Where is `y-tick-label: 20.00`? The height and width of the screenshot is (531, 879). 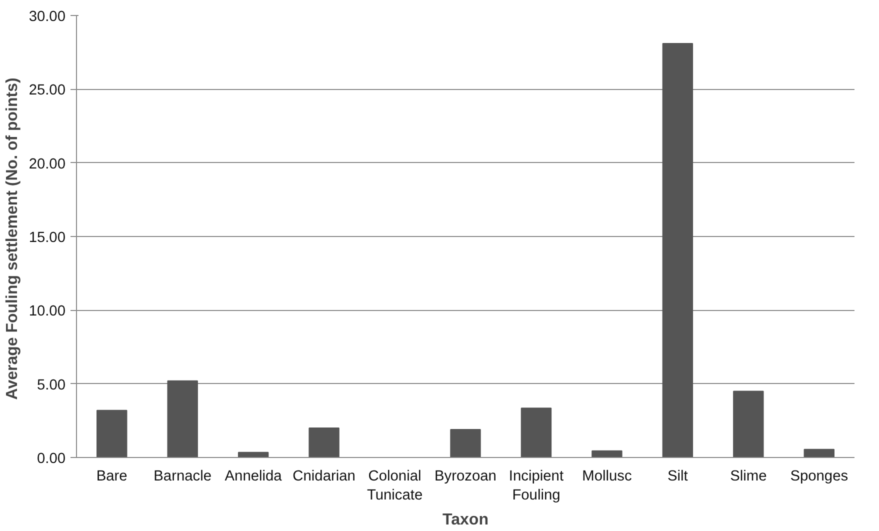 y-tick-label: 20.00 is located at coordinates (47, 164).